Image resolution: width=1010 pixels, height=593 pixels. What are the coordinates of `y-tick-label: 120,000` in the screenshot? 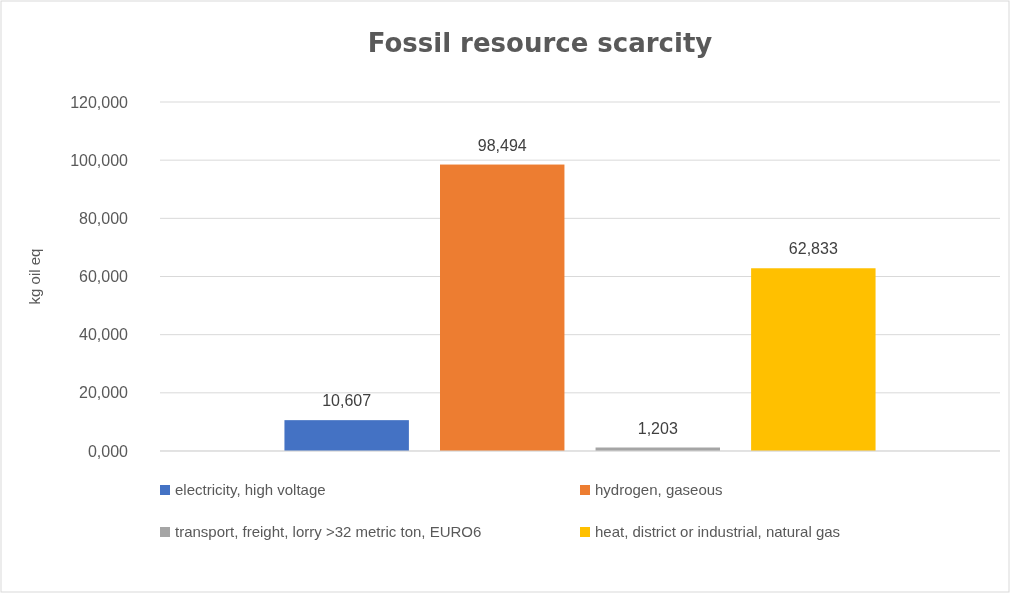 It's located at (99, 102).